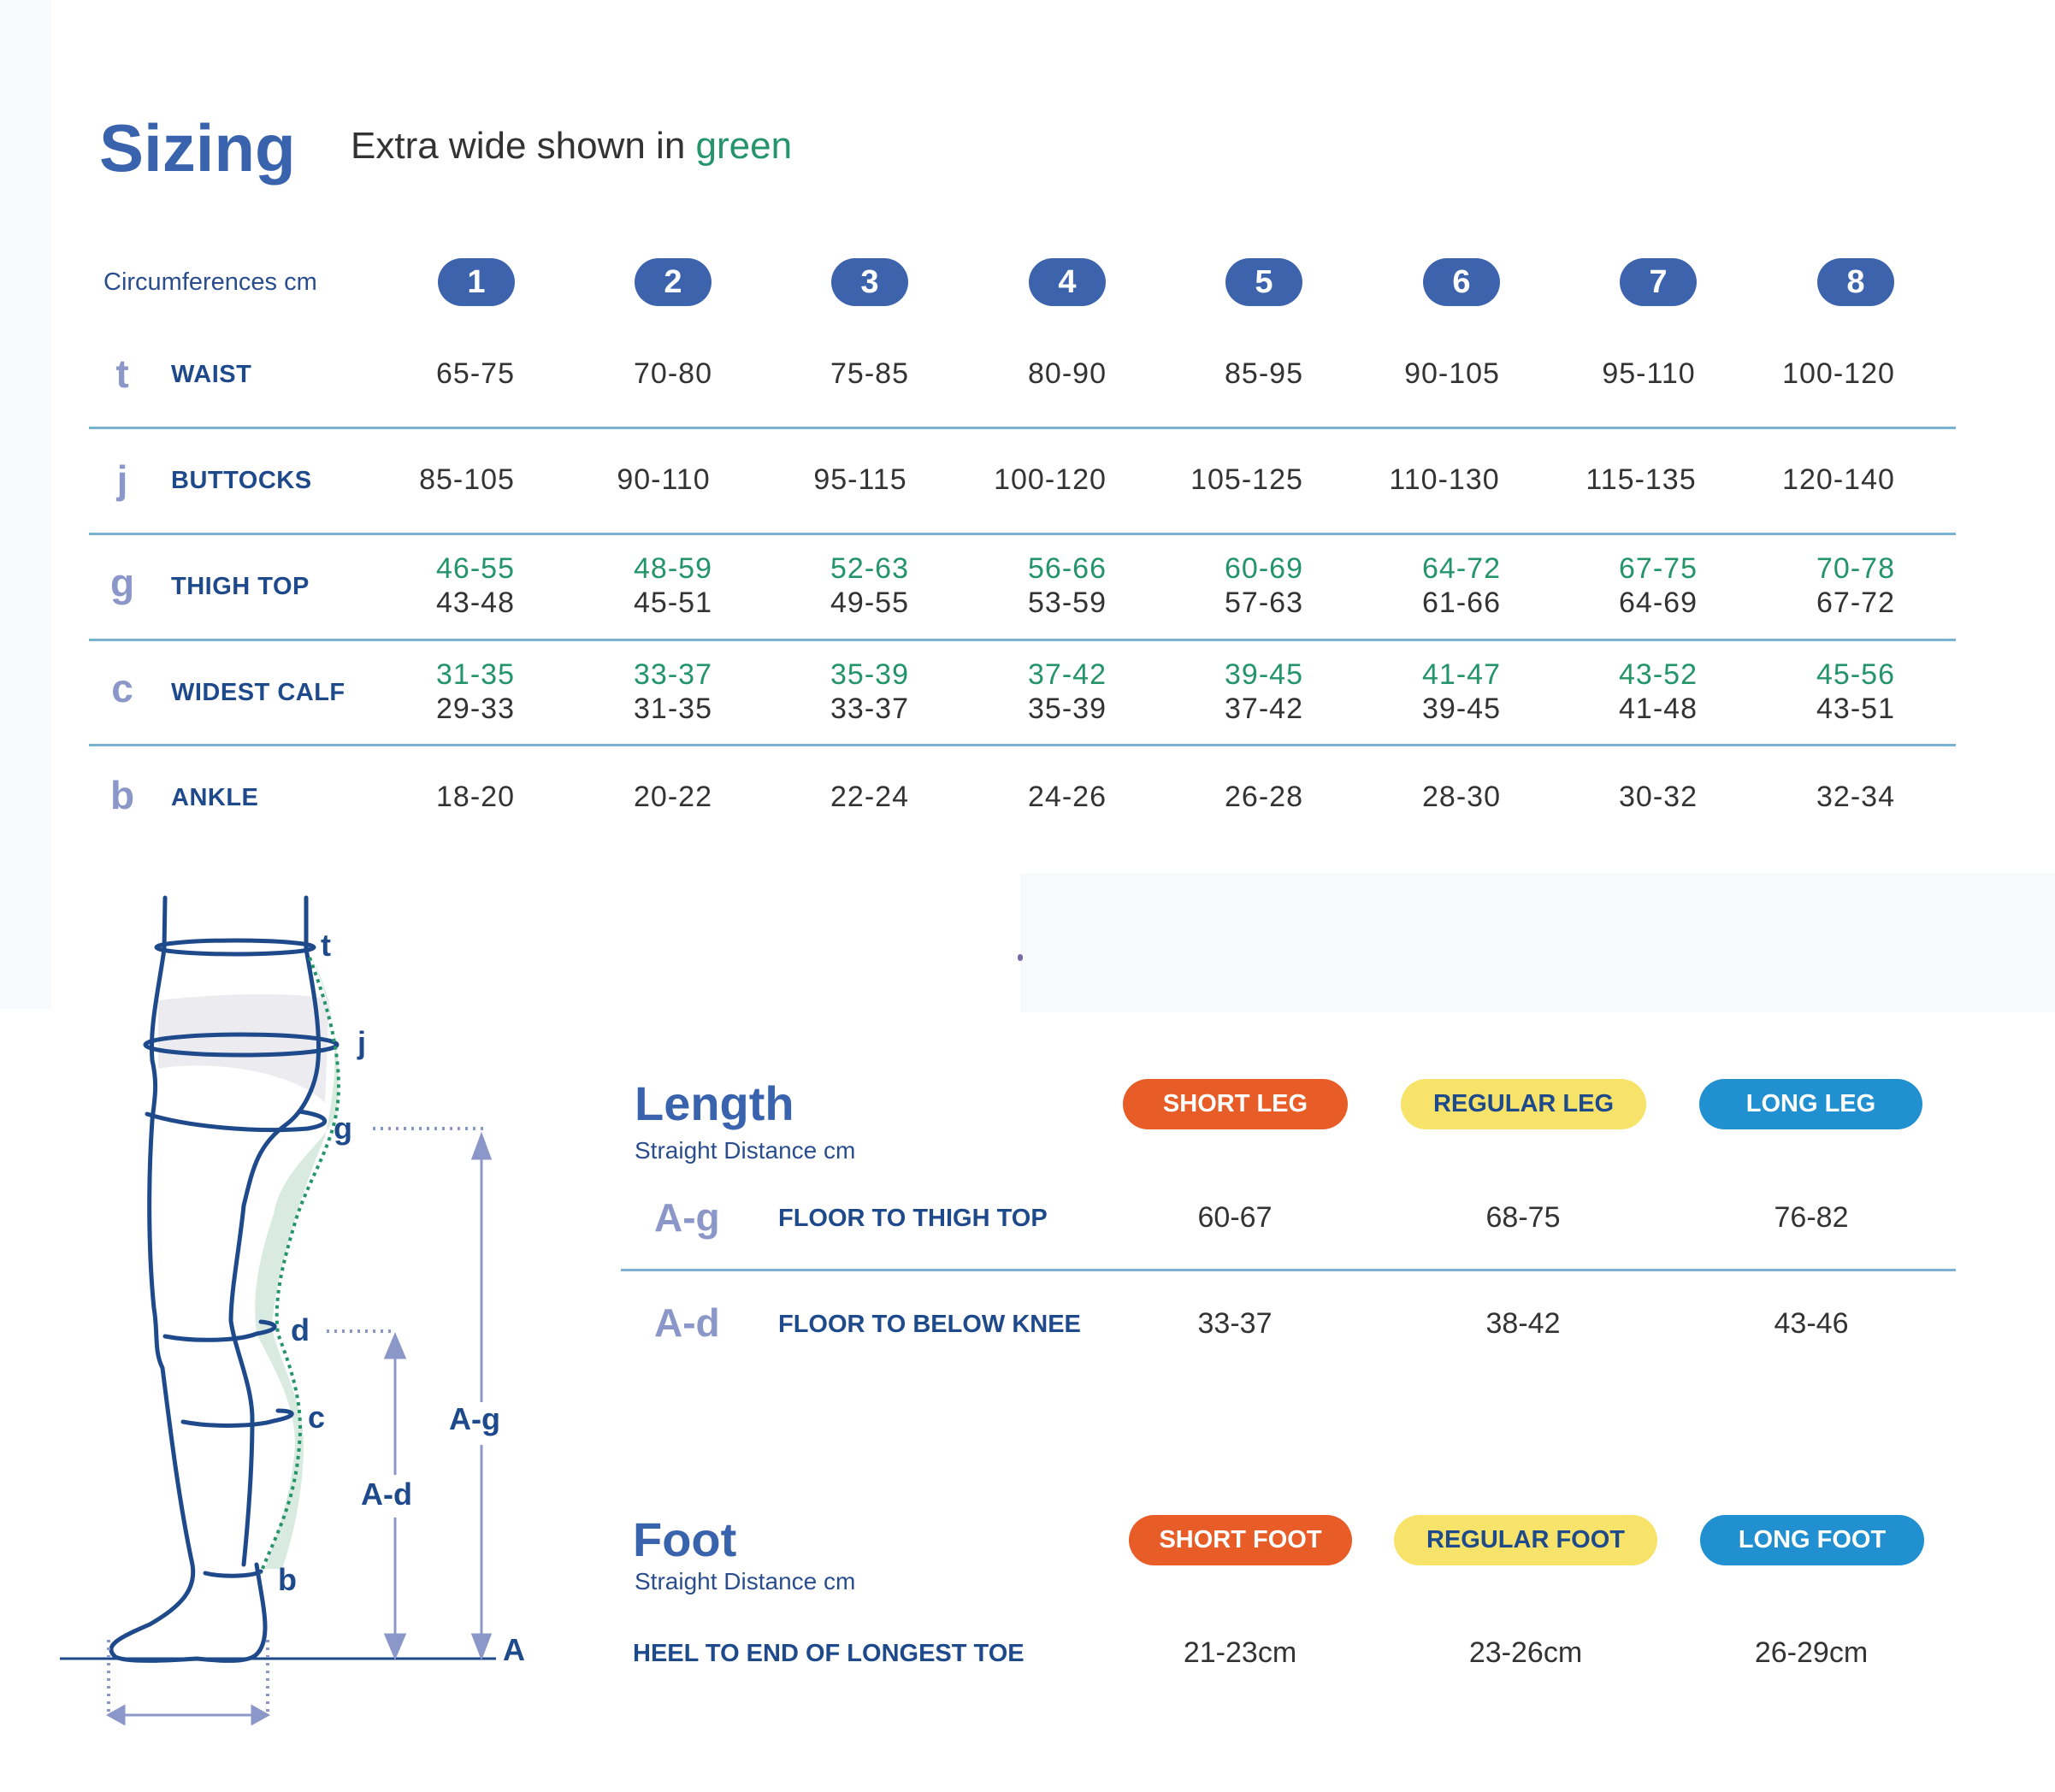  Describe the element at coordinates (210, 282) in the screenshot. I see `circumferences-header: Circumferences cm` at that location.